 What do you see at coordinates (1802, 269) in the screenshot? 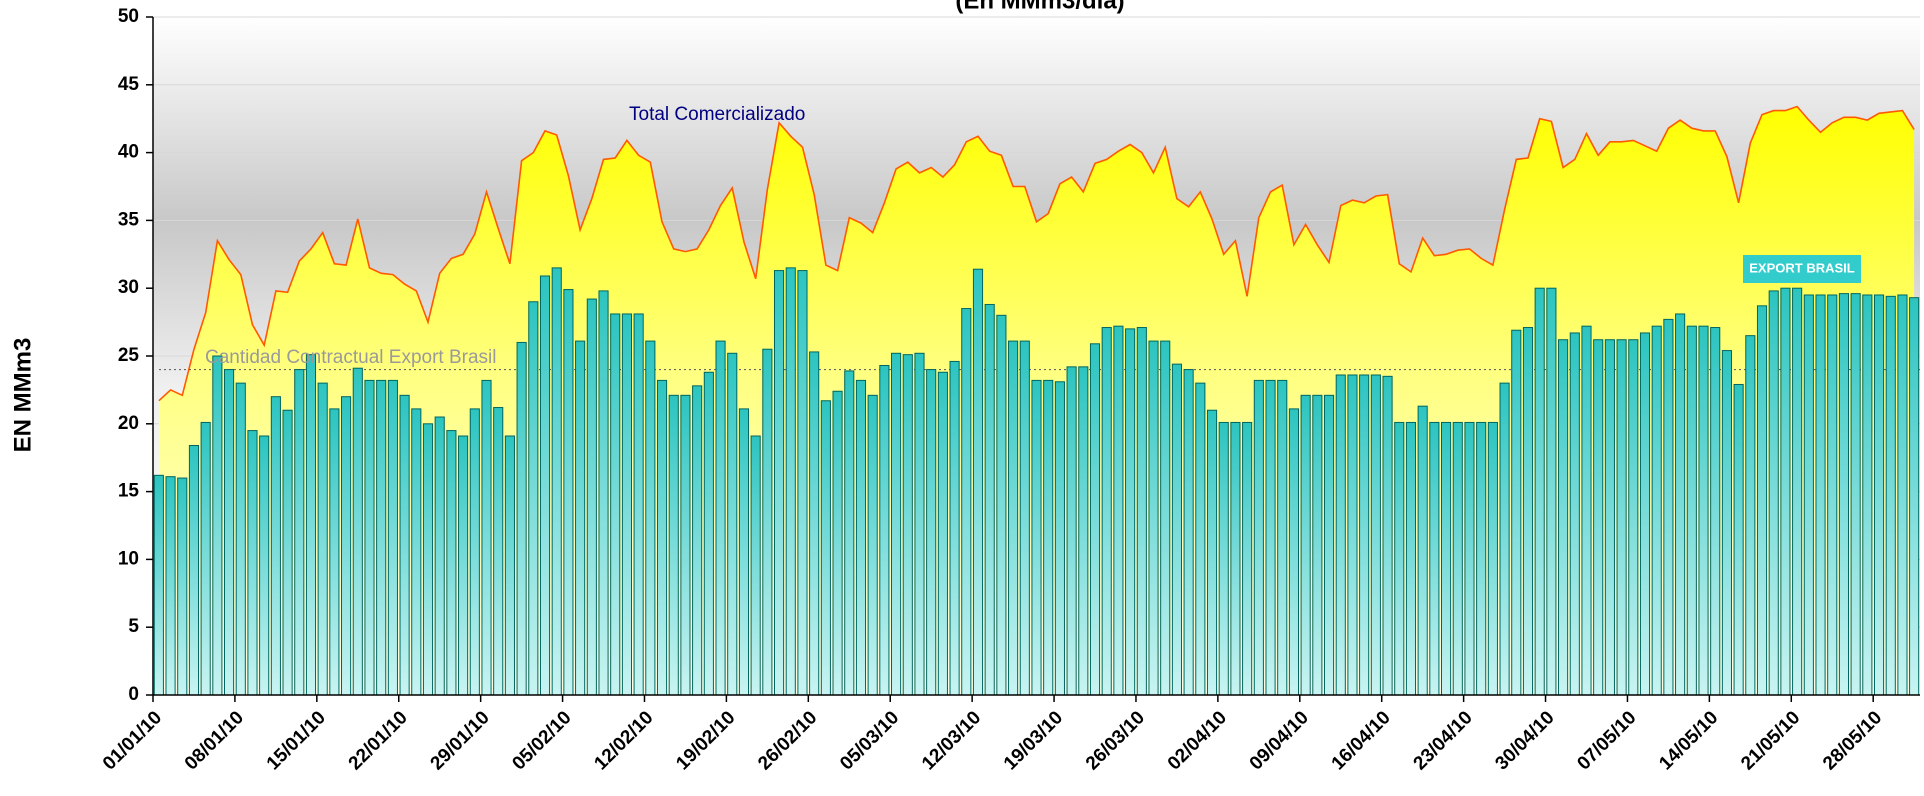
I see `legend-box` at bounding box center [1802, 269].